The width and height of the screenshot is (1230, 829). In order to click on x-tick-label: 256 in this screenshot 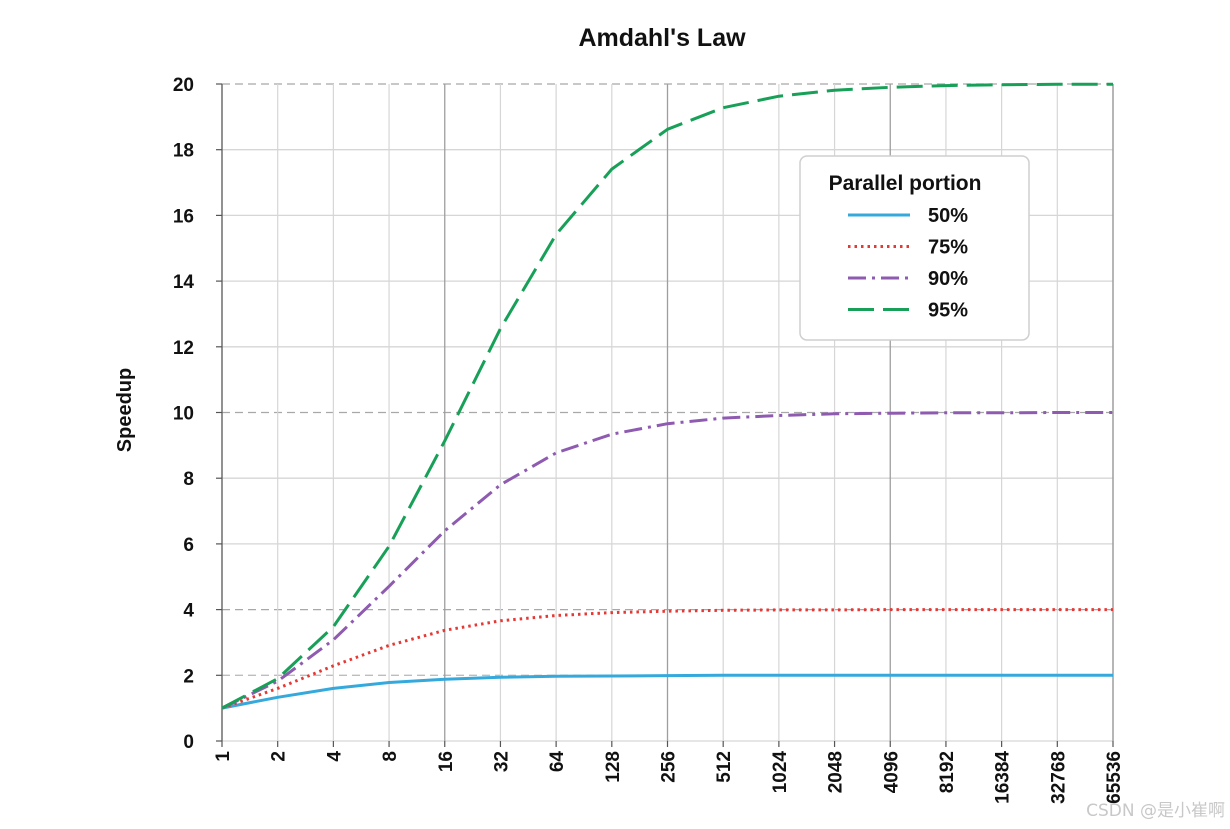, I will do `click(669, 767)`.